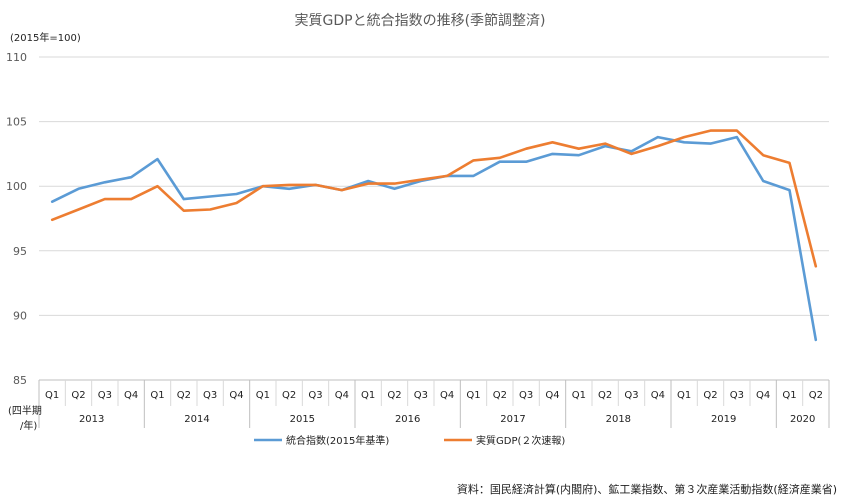 The image size is (845, 499). I want to click on y-tick-label: 90, so click(20, 315).